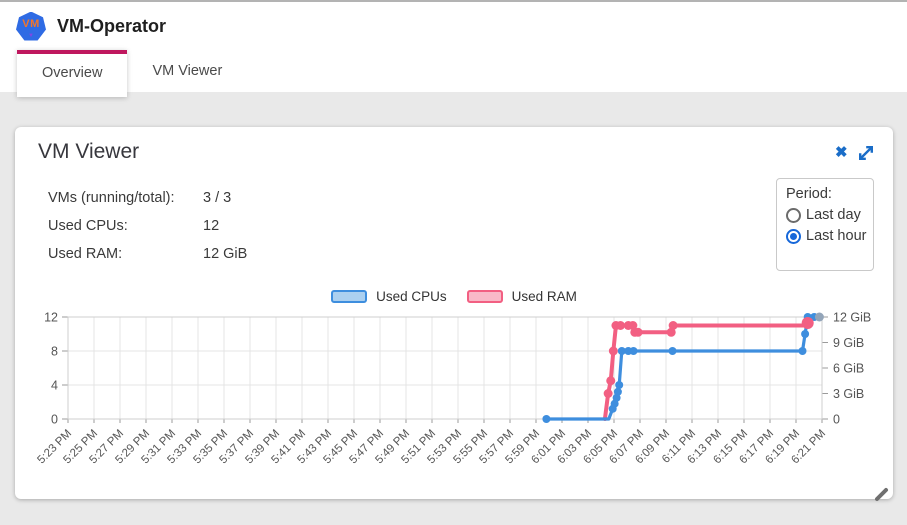  What do you see at coordinates (411, 296) in the screenshot?
I see `used-cpus-legend-label: Used CPUs` at bounding box center [411, 296].